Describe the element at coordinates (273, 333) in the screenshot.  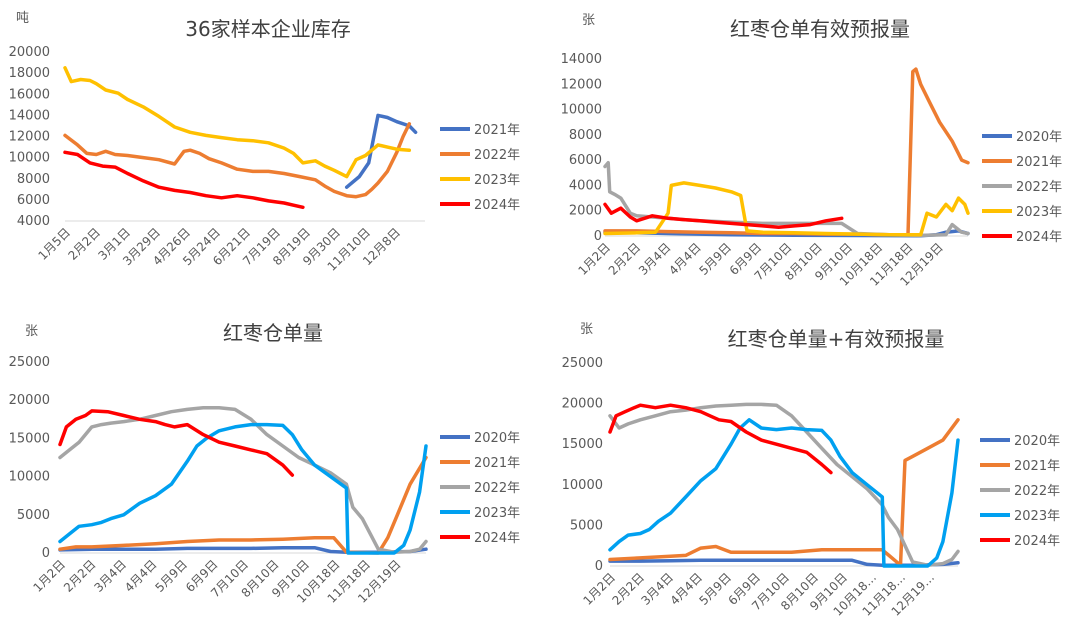
I see `chart-title: 红枣仓单量` at that location.